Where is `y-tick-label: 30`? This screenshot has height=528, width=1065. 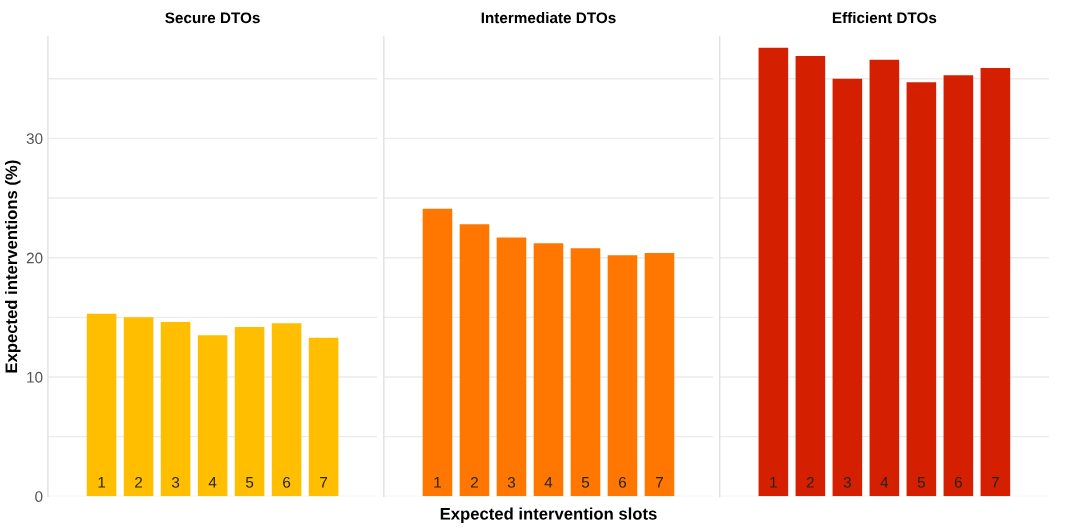
y-tick-label: 30 is located at coordinates (34, 139).